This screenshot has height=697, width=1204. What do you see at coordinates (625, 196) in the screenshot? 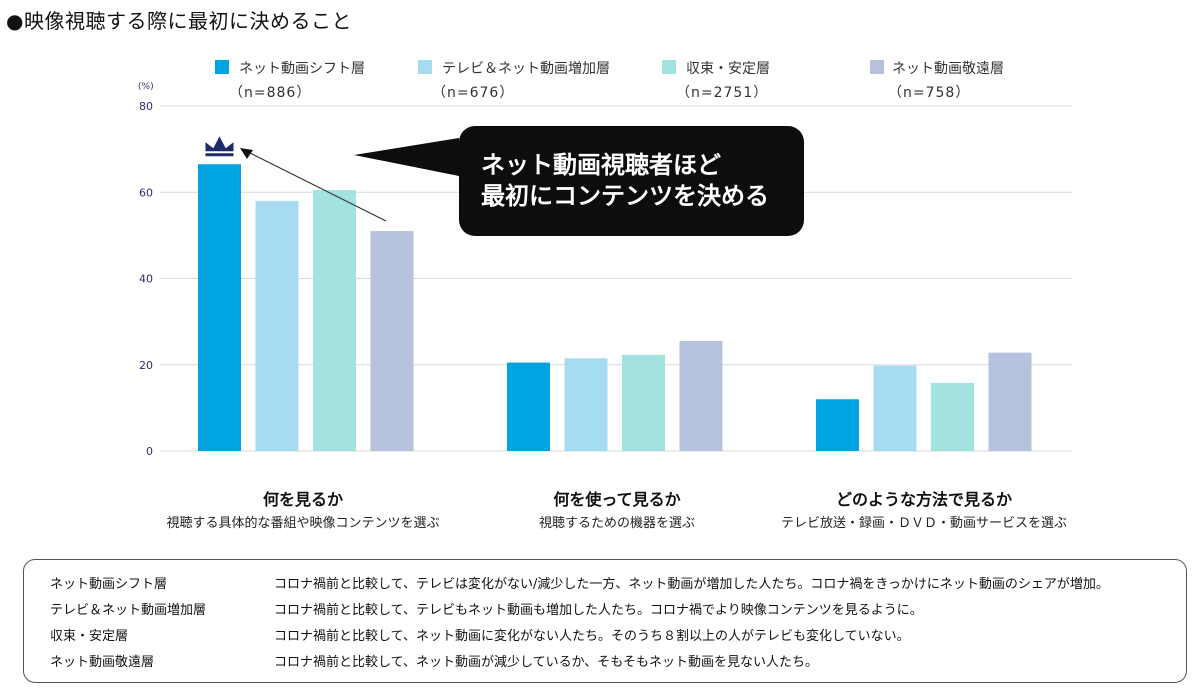
I see `annotation-line-2: 最初にコンテンツを決める` at bounding box center [625, 196].